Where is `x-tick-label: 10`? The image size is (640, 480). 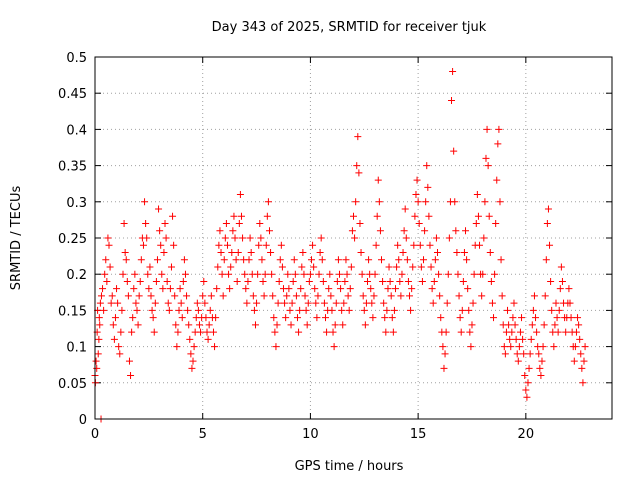
x-tick-label: 10 is located at coordinates (310, 434).